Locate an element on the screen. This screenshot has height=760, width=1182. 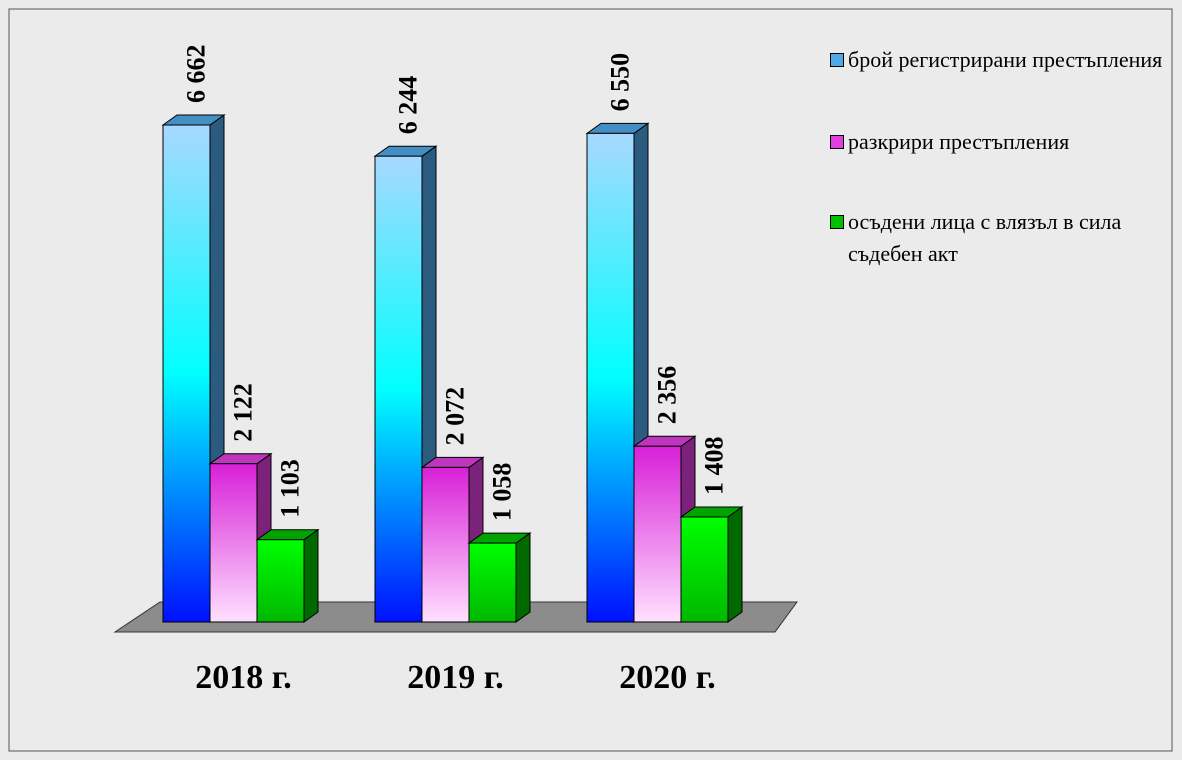
value-label: 1 058 is located at coordinates (501, 492).